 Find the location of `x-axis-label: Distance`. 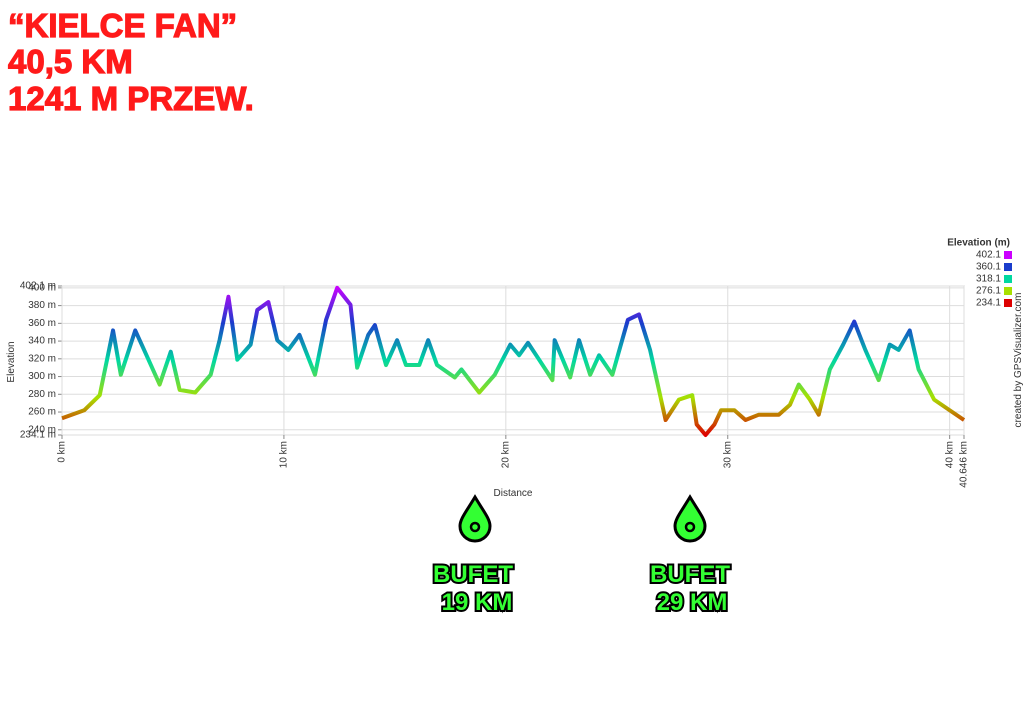

x-axis-label: Distance is located at coordinates (513, 493).